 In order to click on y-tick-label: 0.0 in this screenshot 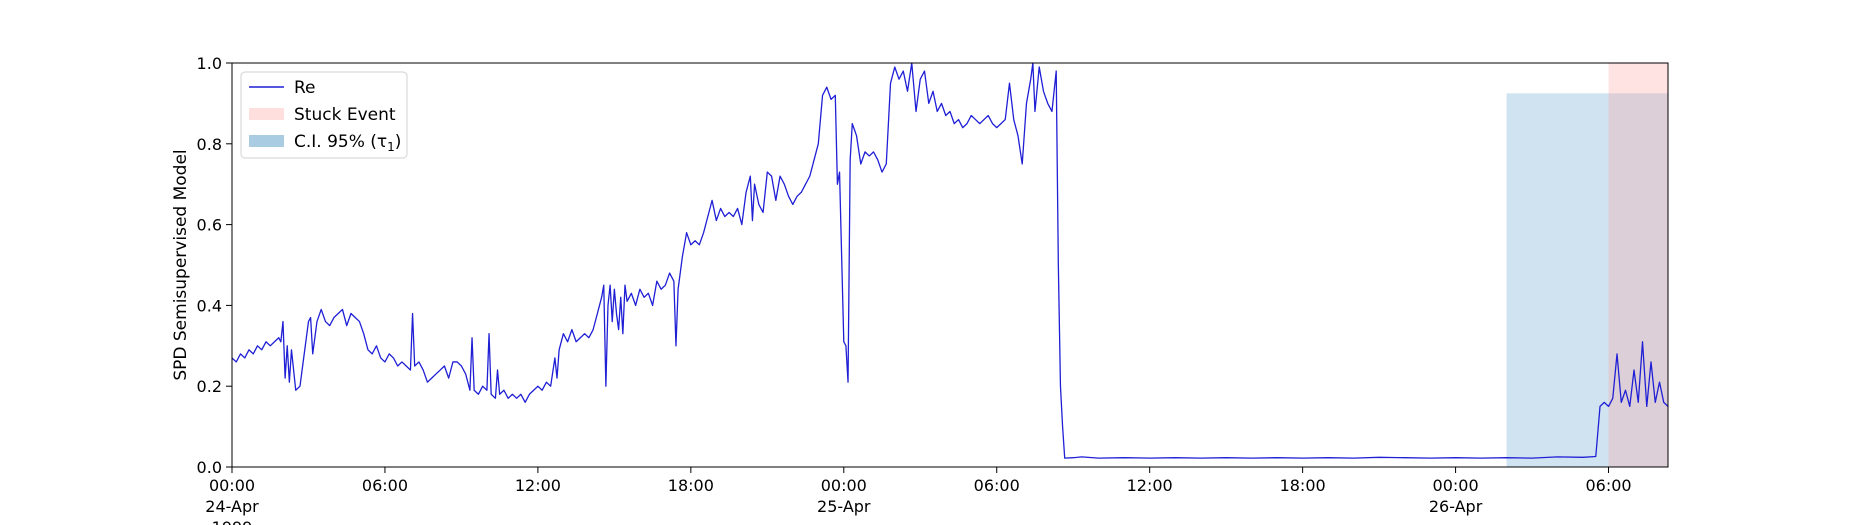, I will do `click(209, 467)`.